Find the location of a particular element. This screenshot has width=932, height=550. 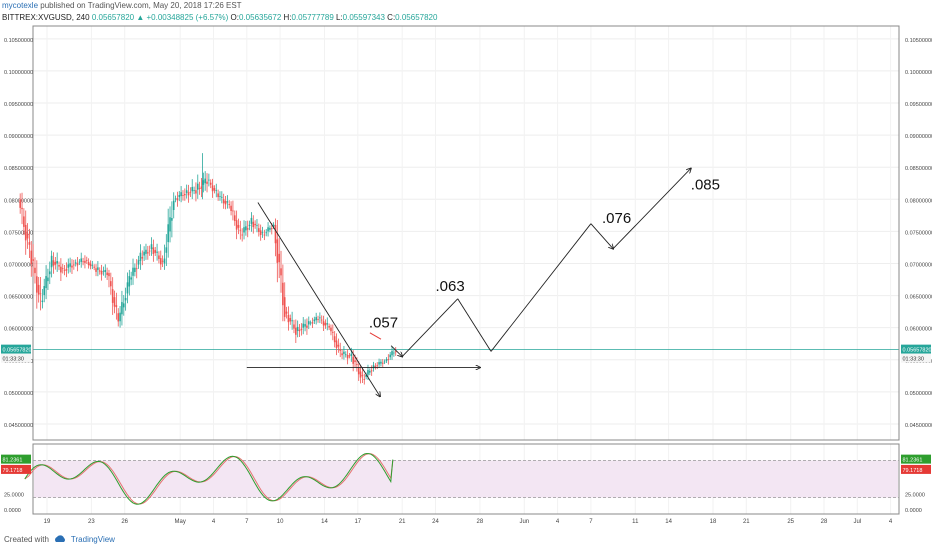

y-tick-label: 0.06000000 is located at coordinates (18, 330).